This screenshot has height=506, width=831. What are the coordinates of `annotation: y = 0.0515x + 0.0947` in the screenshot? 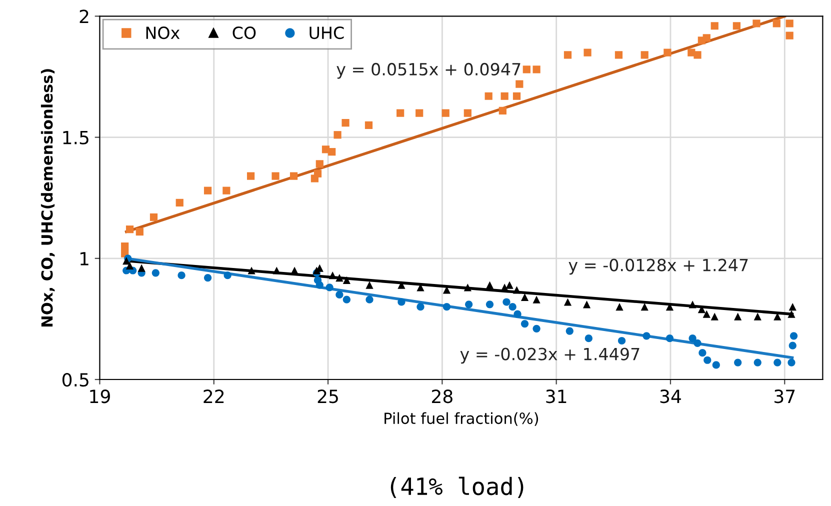 It's located at (428, 70).